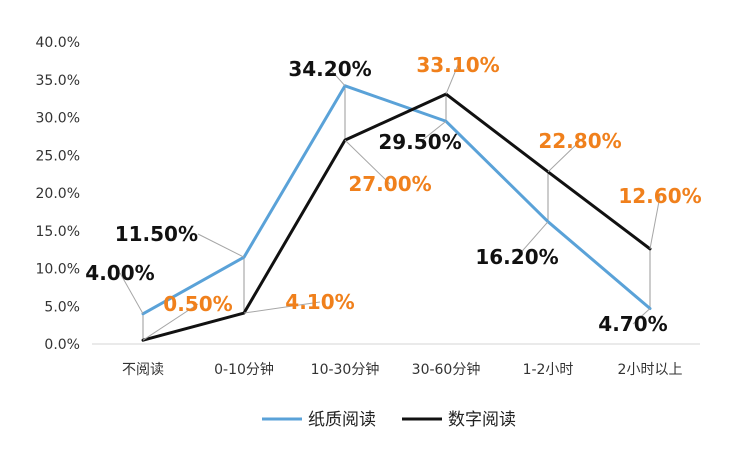  Describe the element at coordinates (58, 81) in the screenshot. I see `y-tick-label: 35.0%` at that location.